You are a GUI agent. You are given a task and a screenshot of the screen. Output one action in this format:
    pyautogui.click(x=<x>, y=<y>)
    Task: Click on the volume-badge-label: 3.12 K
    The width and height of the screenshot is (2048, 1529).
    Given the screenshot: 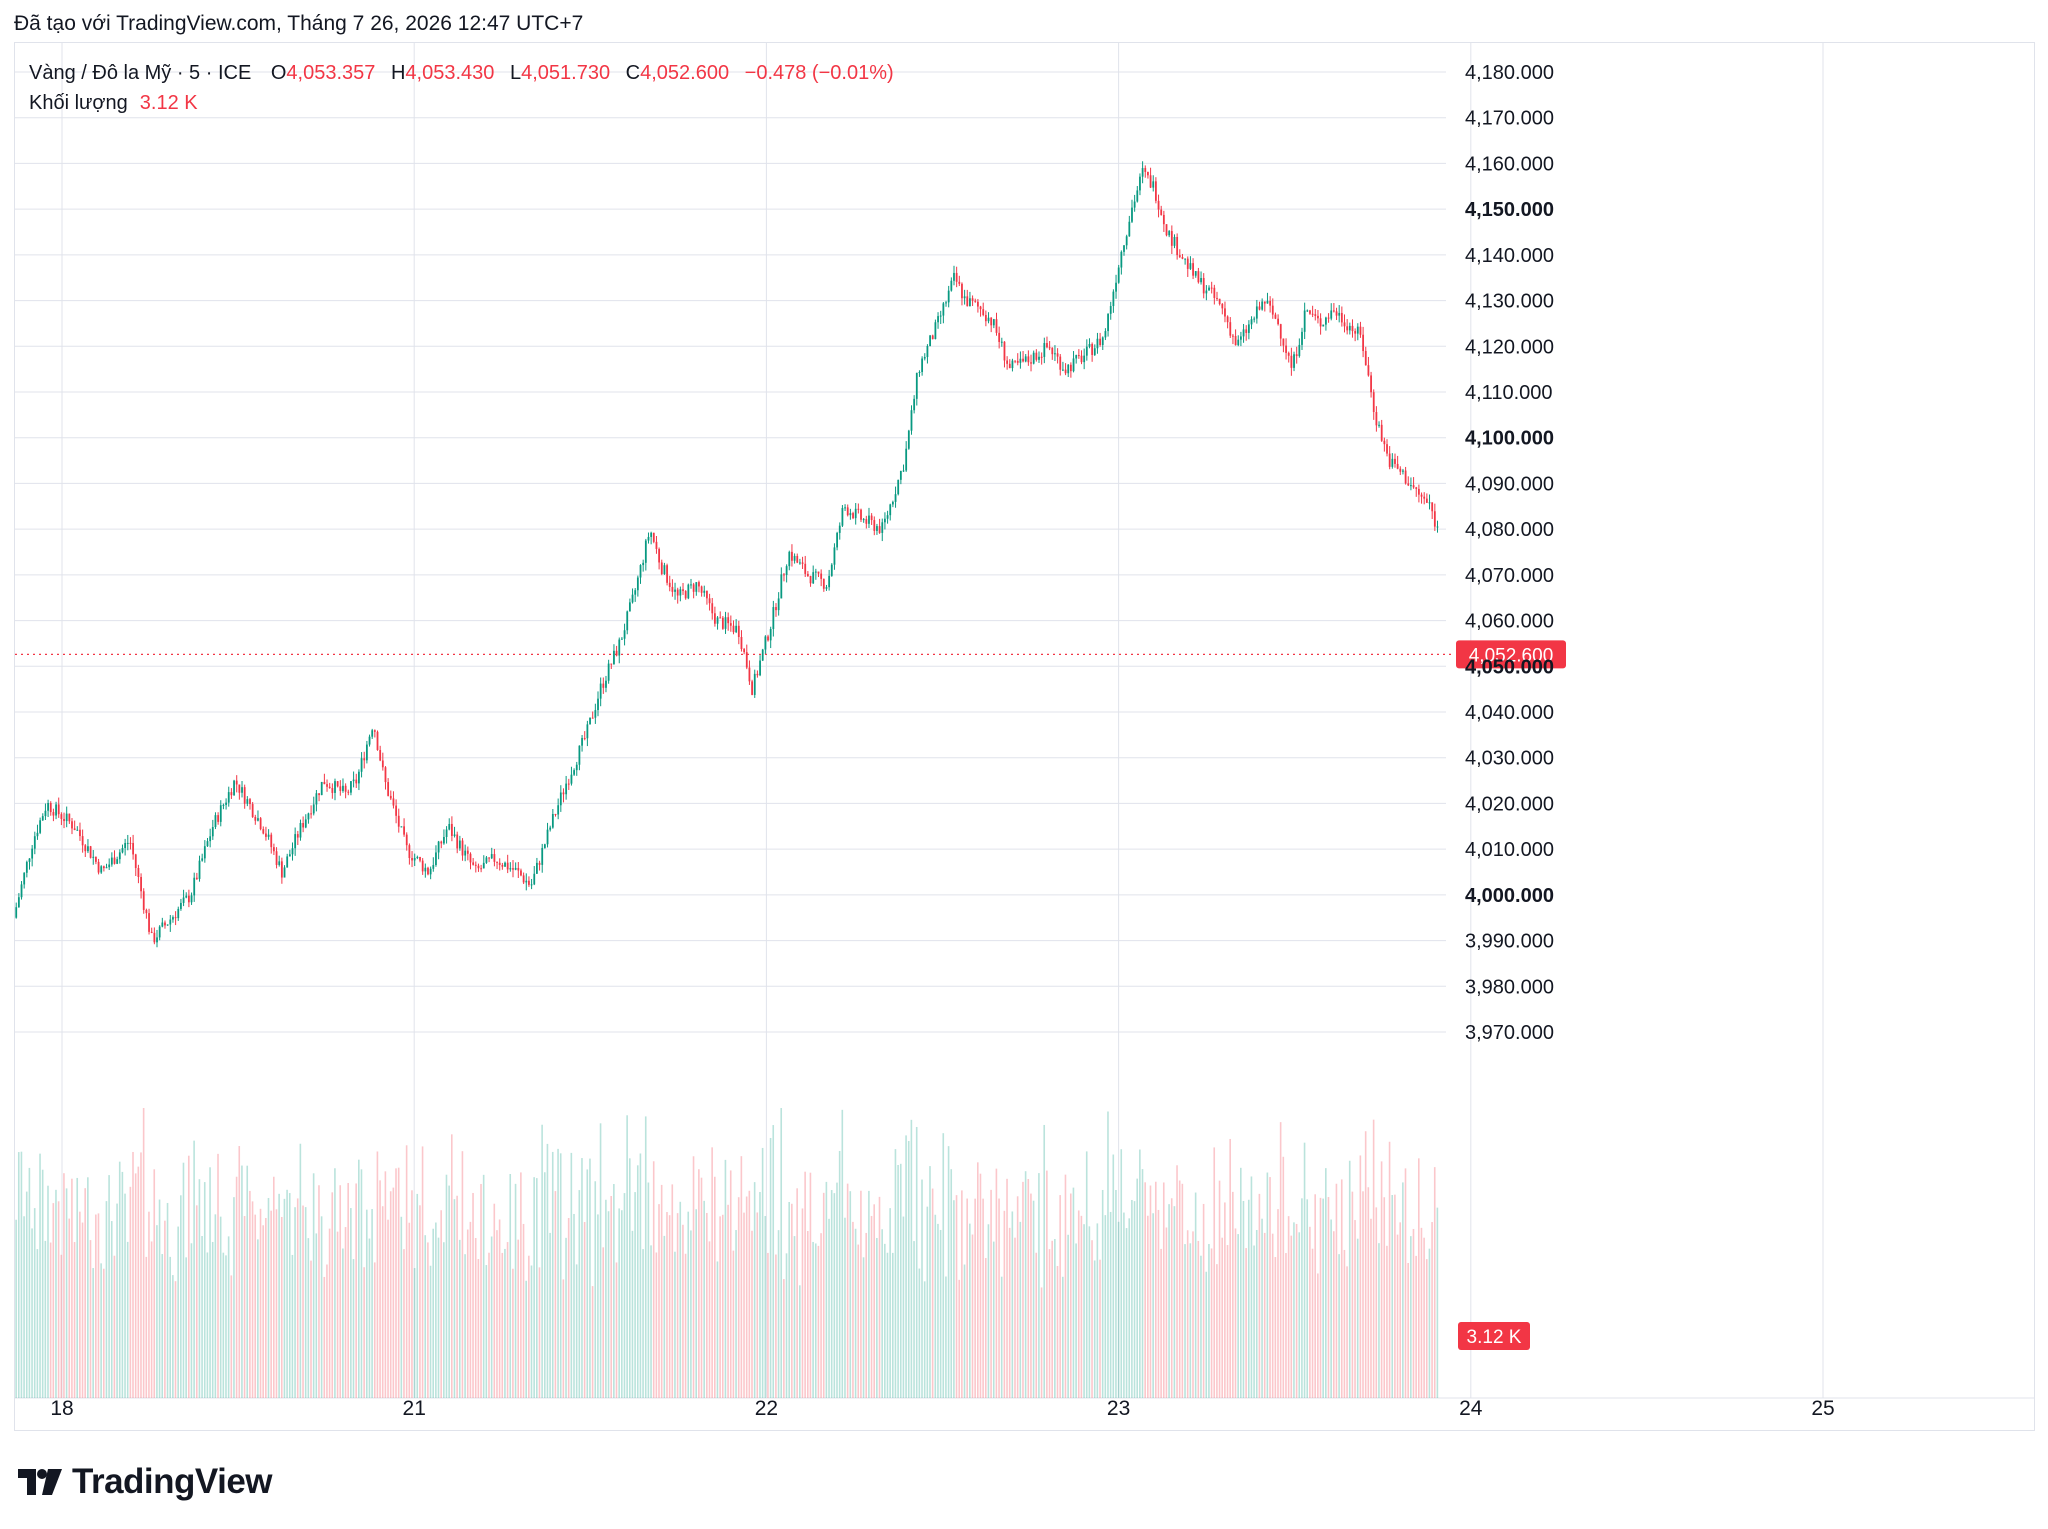 What is the action you would take?
    pyautogui.click(x=1494, y=1337)
    